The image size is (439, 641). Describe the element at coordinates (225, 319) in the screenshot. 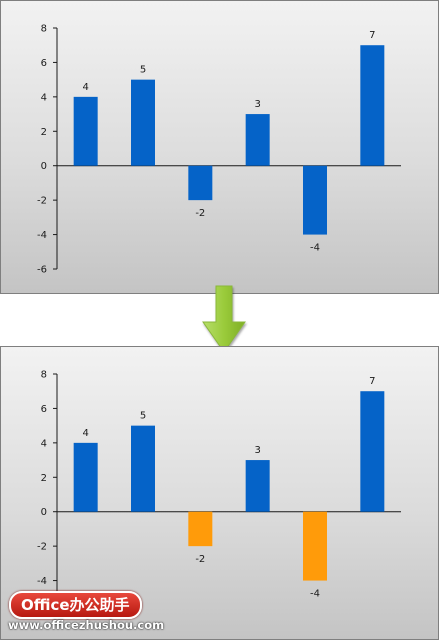

I see `down-arrow-icon` at that location.